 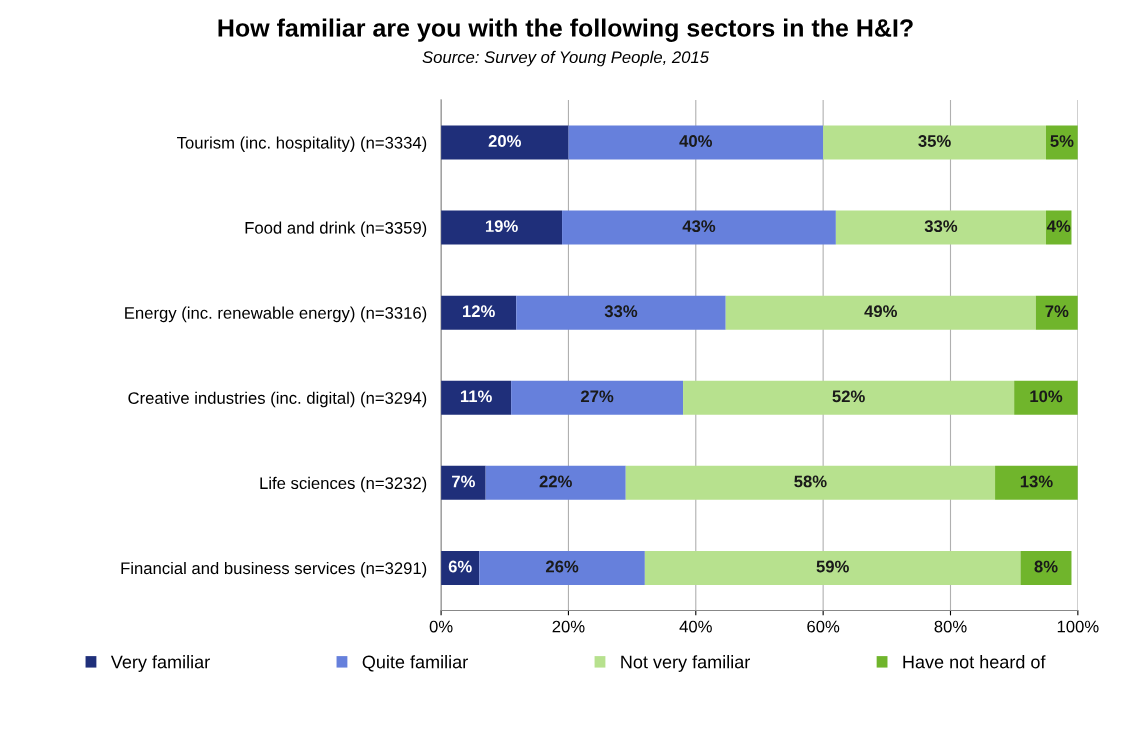 I want to click on data-label: 11%, so click(x=476, y=396).